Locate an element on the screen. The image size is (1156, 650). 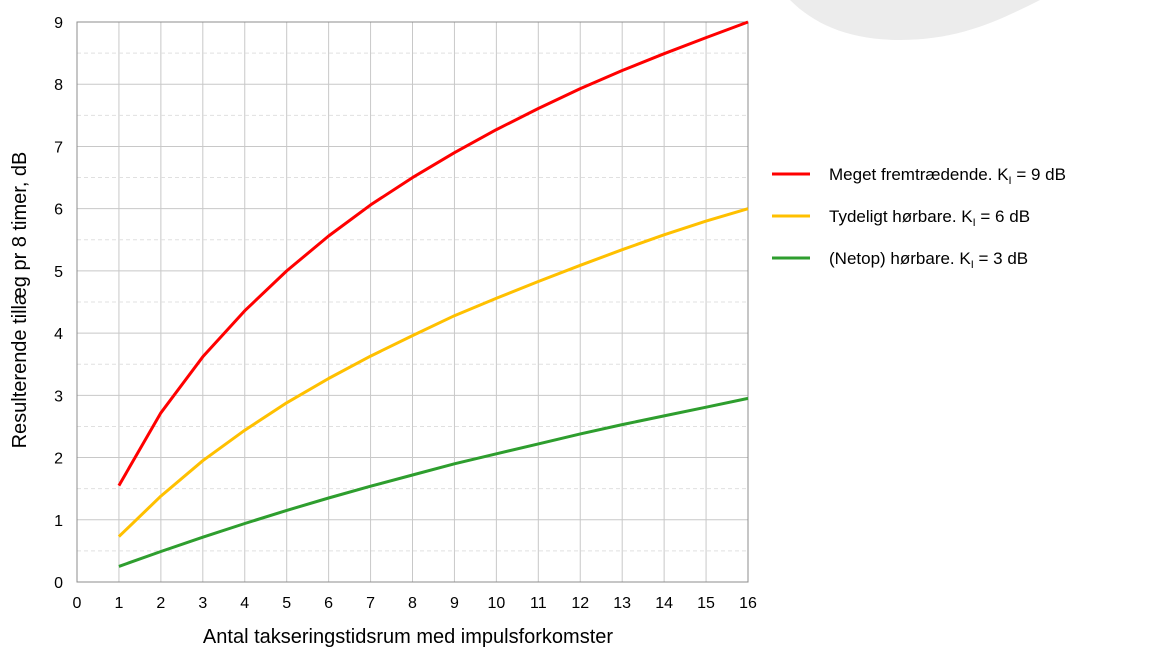
x-tick-label: 12 is located at coordinates (580, 603).